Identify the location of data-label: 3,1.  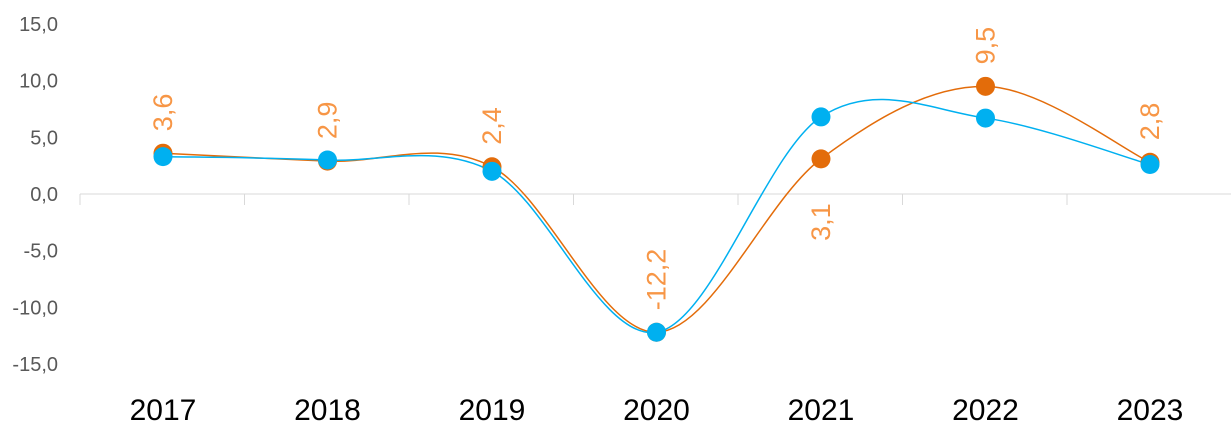
(821, 222).